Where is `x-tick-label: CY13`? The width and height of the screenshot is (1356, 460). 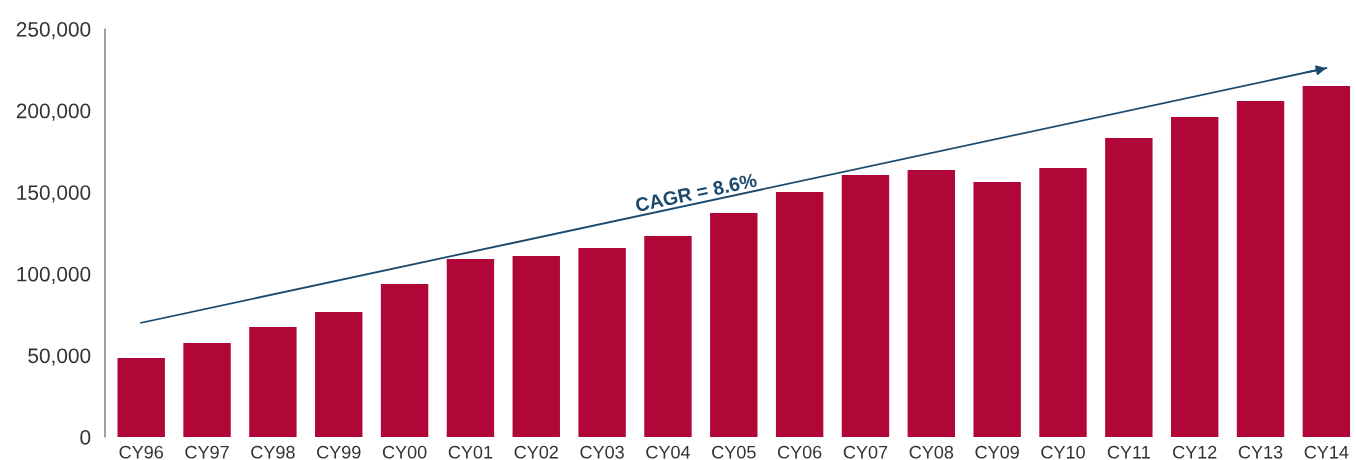 x-tick-label: CY13 is located at coordinates (1260, 452).